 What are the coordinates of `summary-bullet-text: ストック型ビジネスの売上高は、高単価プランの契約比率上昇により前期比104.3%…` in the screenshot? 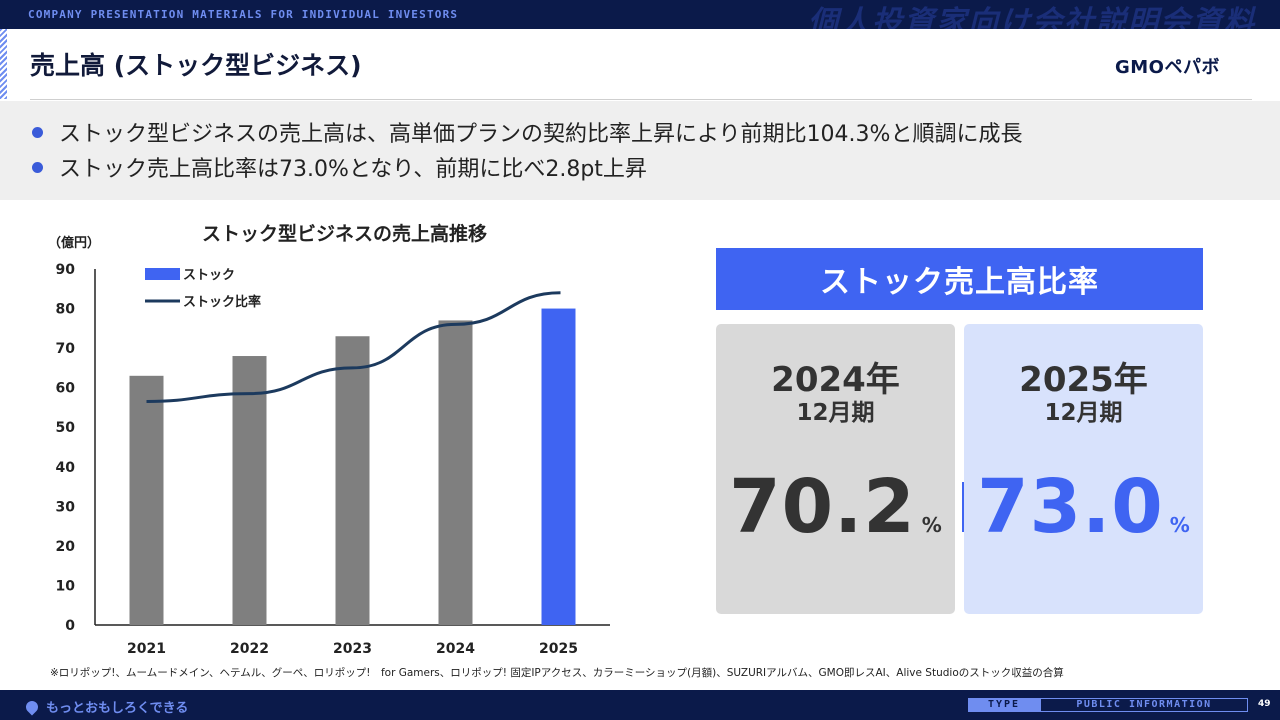 It's located at (541, 134).